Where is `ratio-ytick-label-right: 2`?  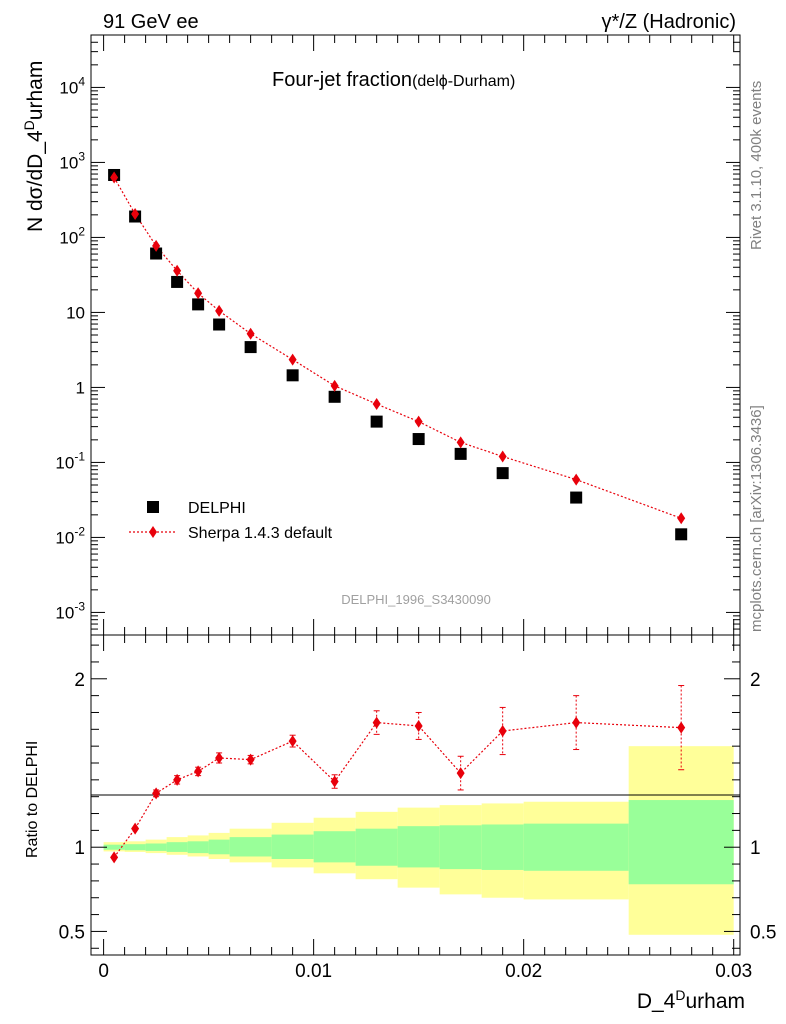
ratio-ytick-label-right: 2 is located at coordinates (755, 680).